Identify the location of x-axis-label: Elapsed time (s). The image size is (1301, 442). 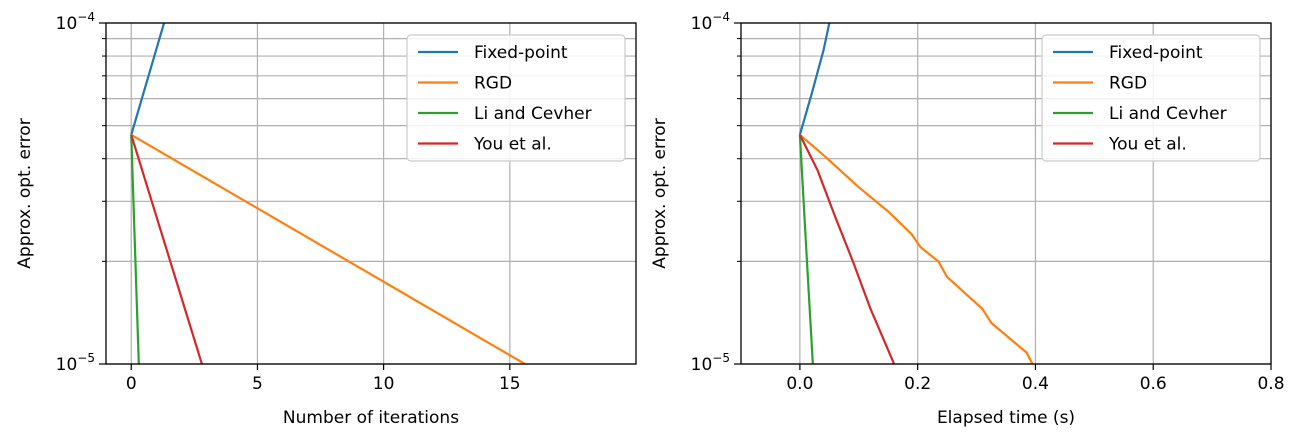
(1006, 418).